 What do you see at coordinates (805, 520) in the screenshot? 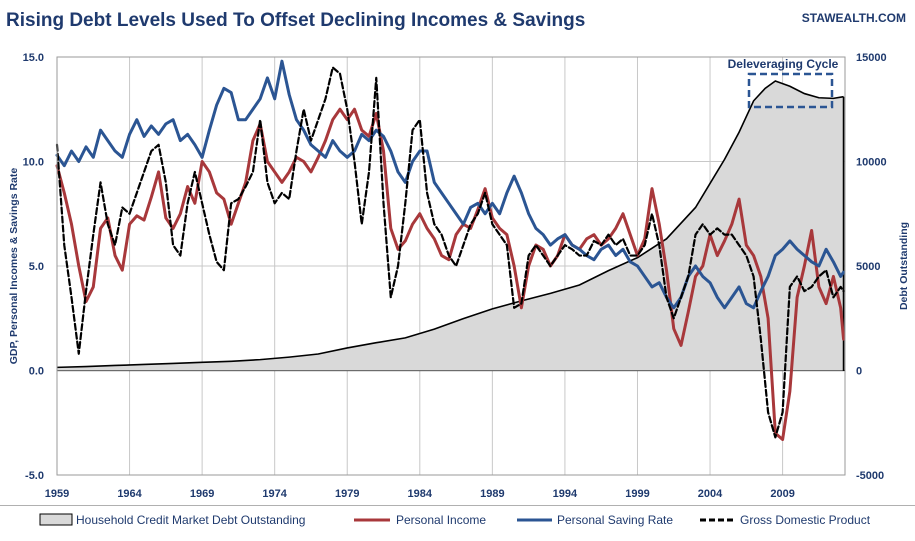
I see `legend-label-gdp: Gross Domestic Product` at bounding box center [805, 520].